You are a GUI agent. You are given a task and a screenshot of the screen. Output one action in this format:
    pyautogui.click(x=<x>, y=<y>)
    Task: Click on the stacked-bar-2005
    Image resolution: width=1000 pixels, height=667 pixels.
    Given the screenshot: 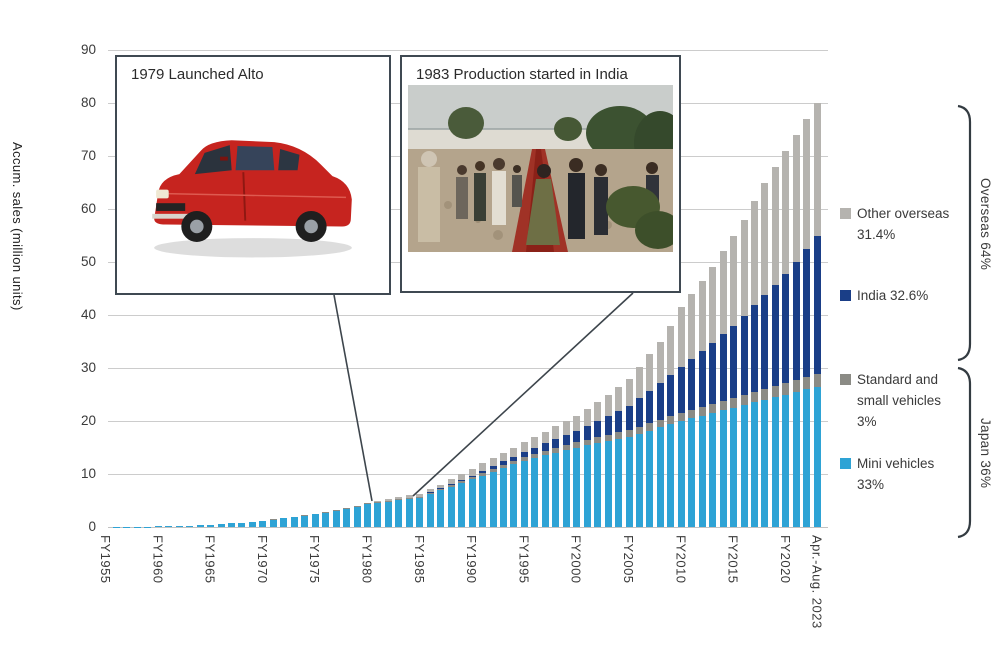 What is the action you would take?
    pyautogui.click(x=629, y=452)
    